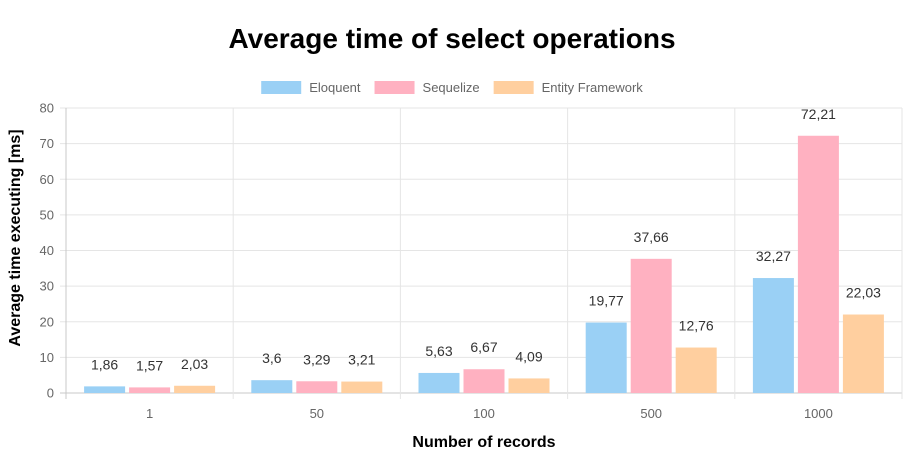  Describe the element at coordinates (149, 365) in the screenshot. I see `data-label: 1,57` at that location.